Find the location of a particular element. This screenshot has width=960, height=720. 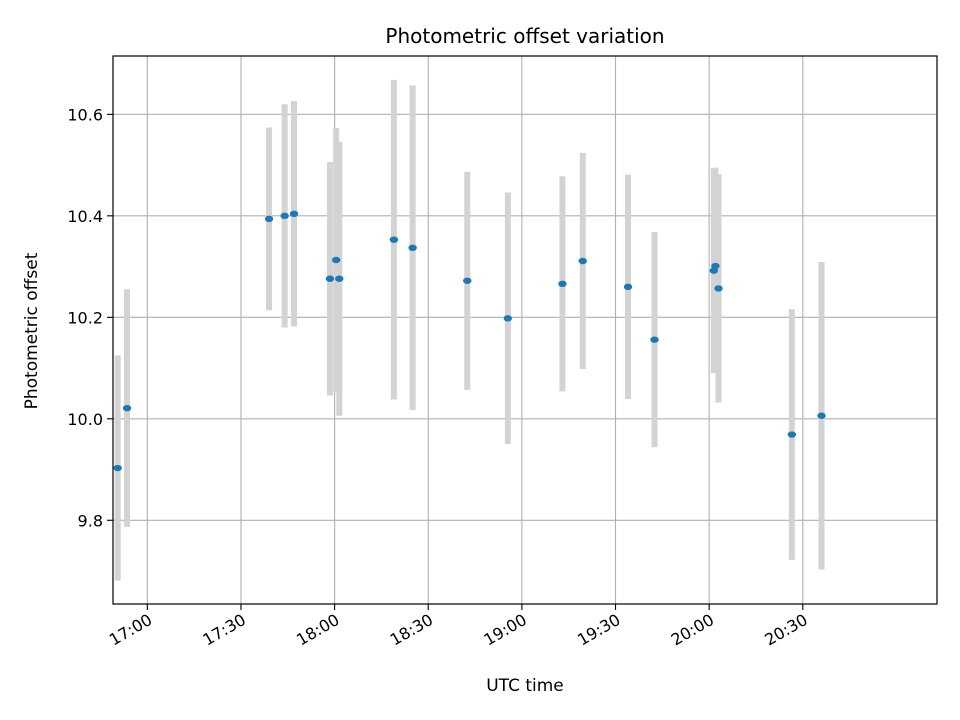

y-tick-label: 10.2 is located at coordinates (85, 317).